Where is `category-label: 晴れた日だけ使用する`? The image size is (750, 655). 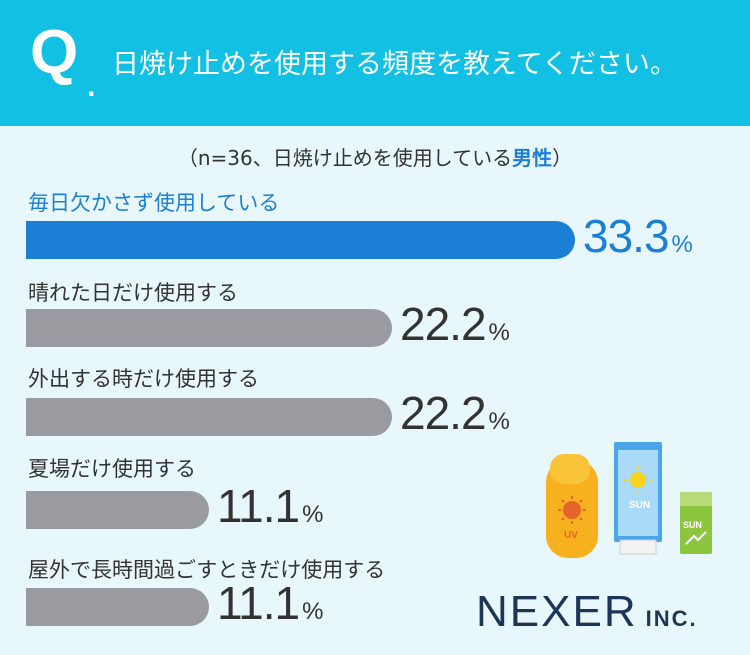
category-label: 晴れた日だけ使用する is located at coordinates (133, 293).